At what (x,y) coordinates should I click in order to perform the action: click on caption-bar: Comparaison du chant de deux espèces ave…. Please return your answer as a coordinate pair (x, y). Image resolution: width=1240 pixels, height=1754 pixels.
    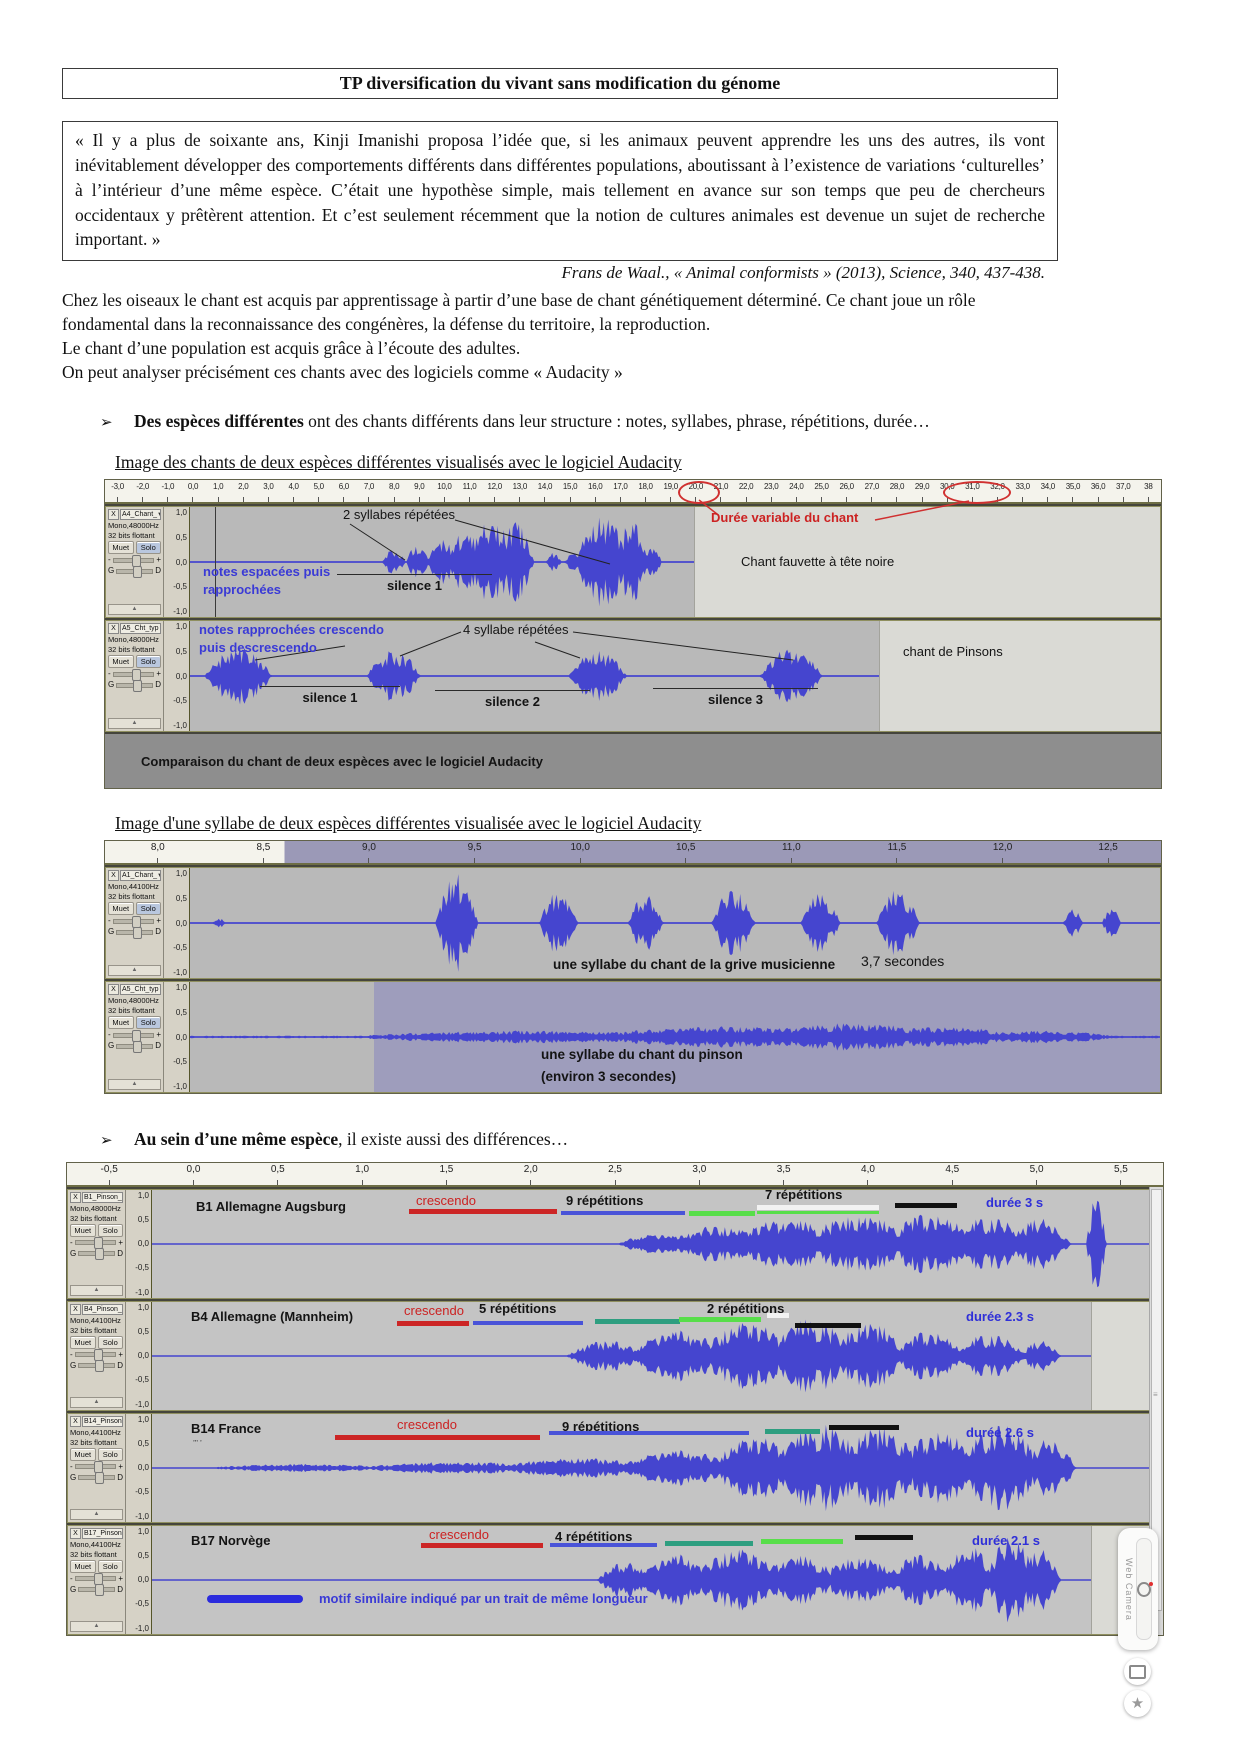
    Looking at the image, I should click on (633, 761).